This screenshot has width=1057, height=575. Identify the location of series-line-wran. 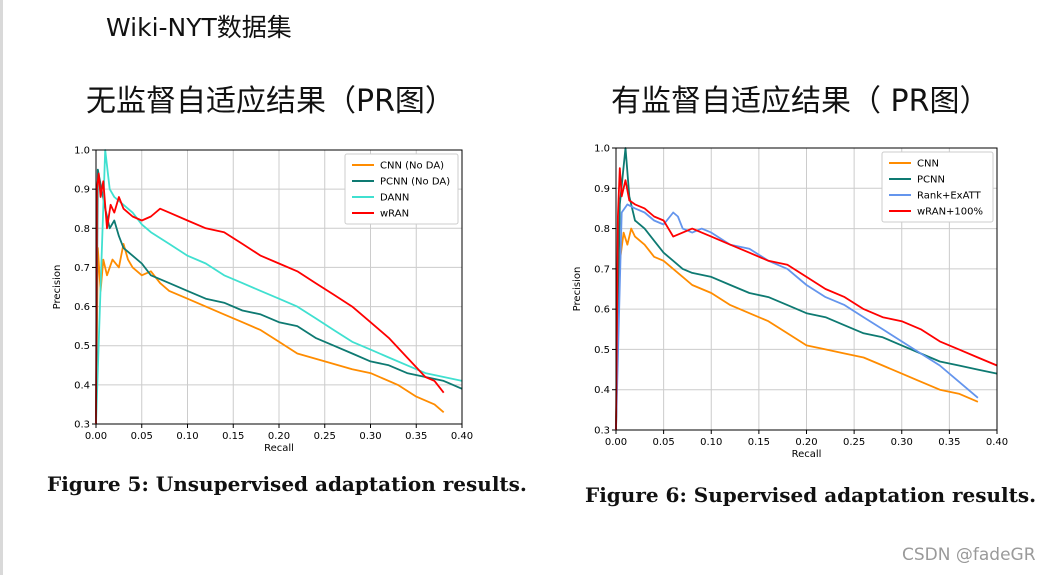
(270, 298).